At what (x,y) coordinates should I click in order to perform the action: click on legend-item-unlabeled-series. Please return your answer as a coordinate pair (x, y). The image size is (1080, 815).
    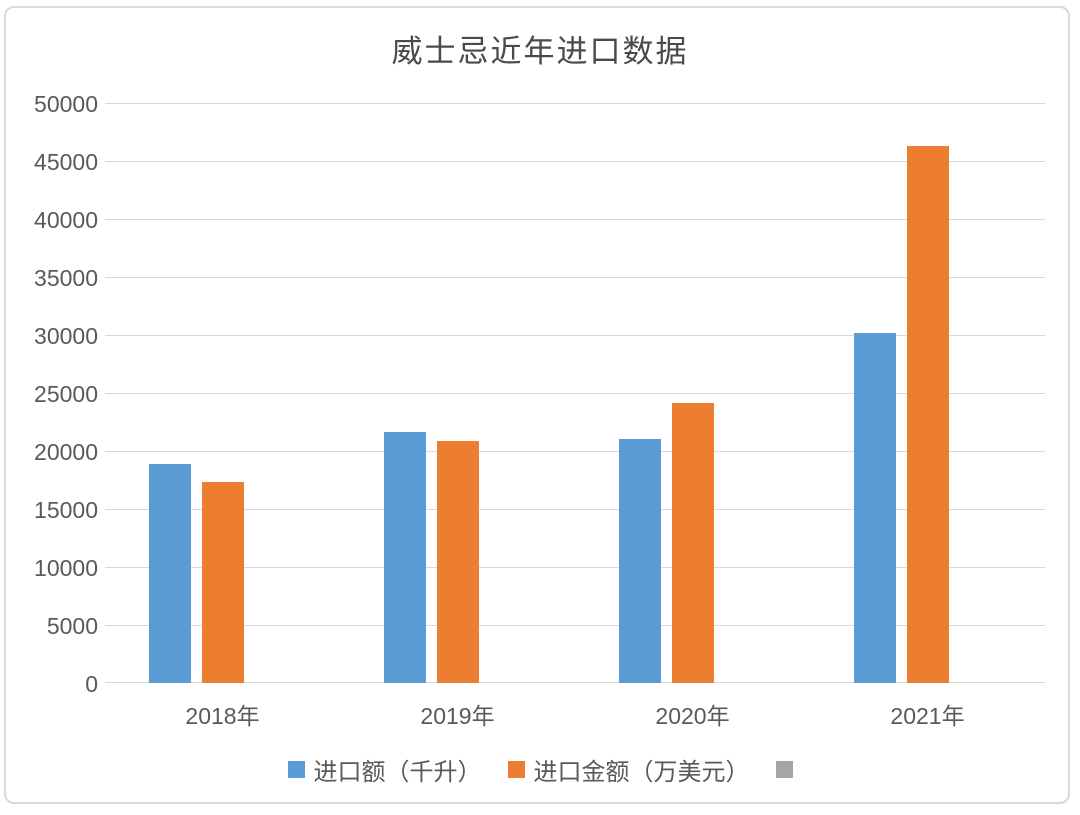
    Looking at the image, I should click on (784, 769).